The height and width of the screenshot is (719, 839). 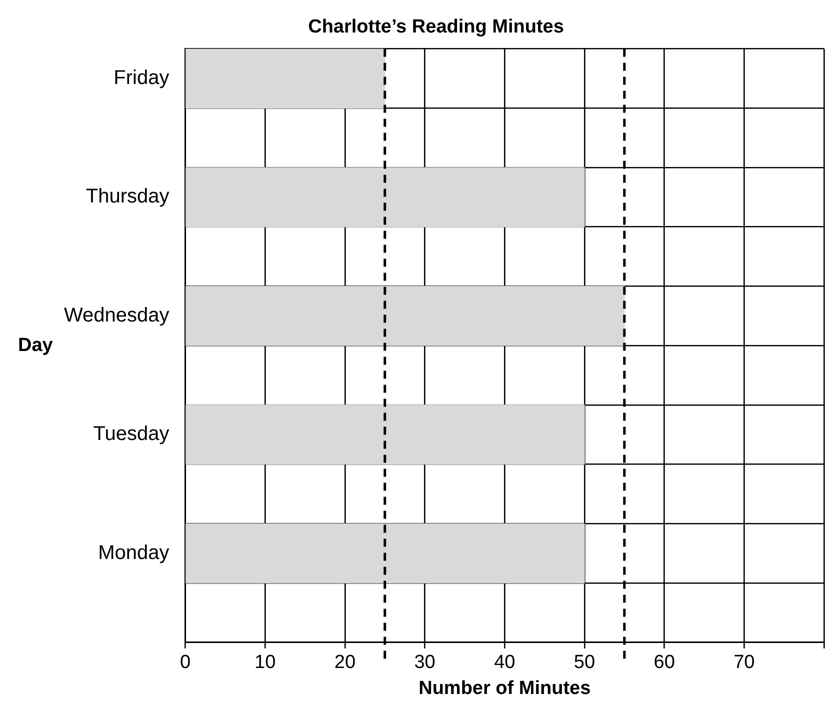 What do you see at coordinates (585, 663) in the screenshot?
I see `x-tick-label: 50` at bounding box center [585, 663].